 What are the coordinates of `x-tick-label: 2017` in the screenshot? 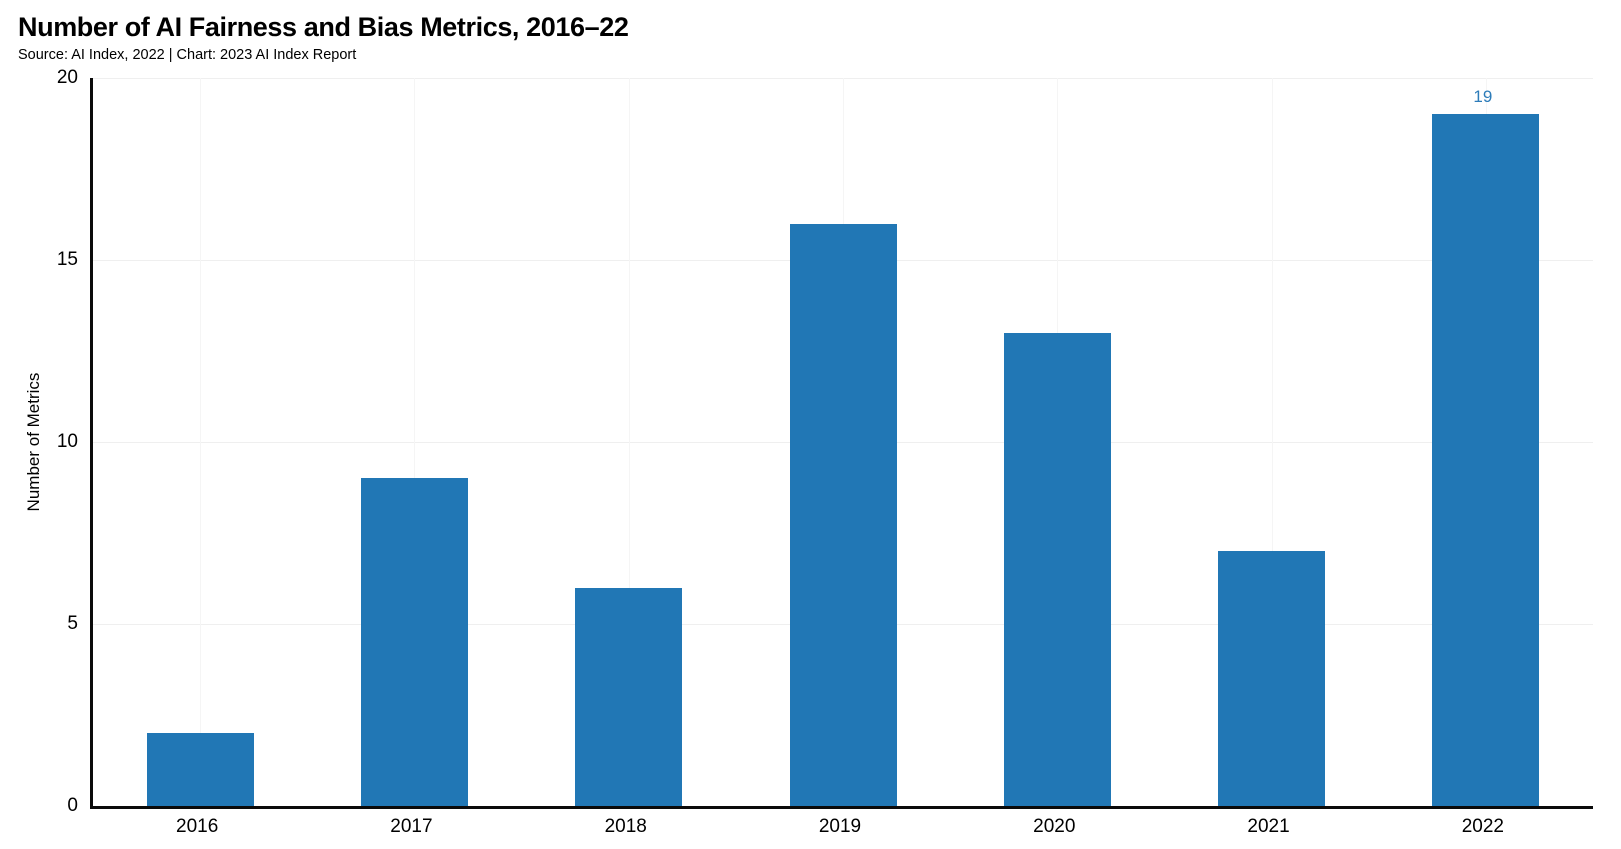 It's located at (411, 826).